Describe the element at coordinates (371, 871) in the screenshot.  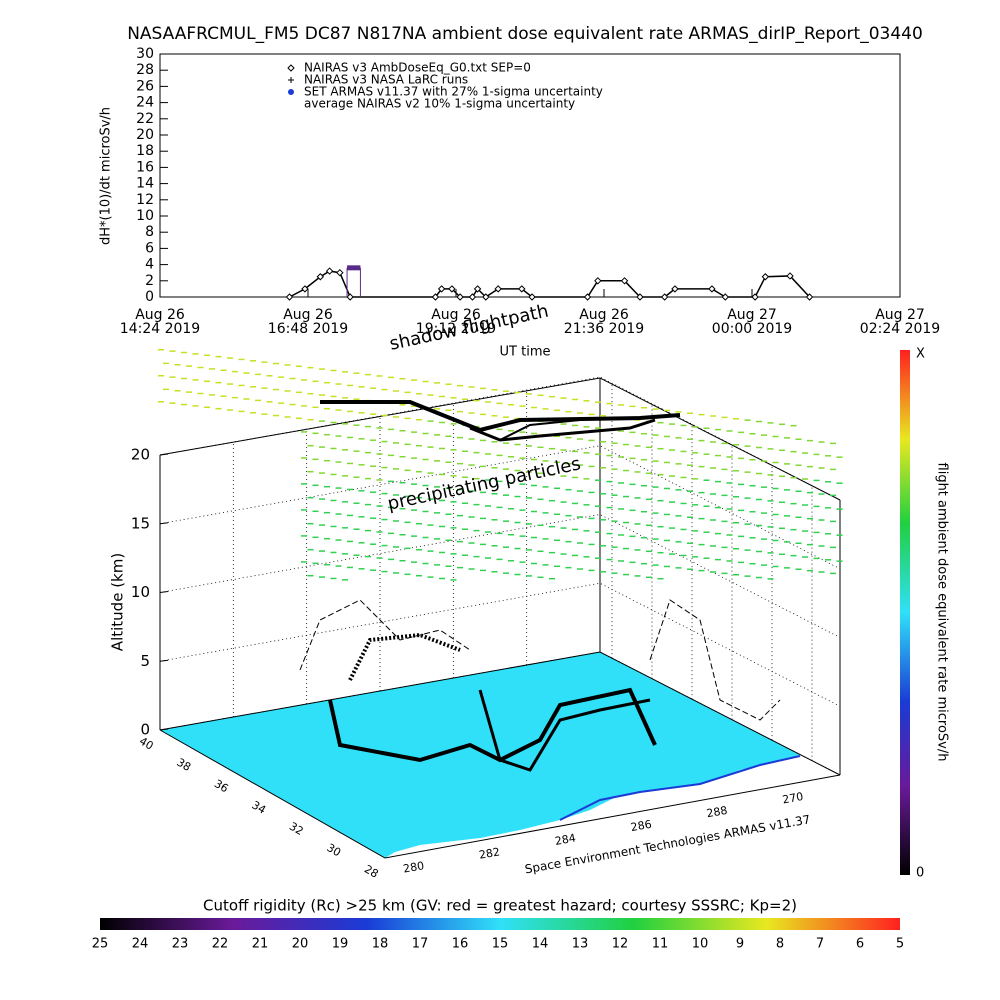
I see `lat-tick-label: 28` at that location.